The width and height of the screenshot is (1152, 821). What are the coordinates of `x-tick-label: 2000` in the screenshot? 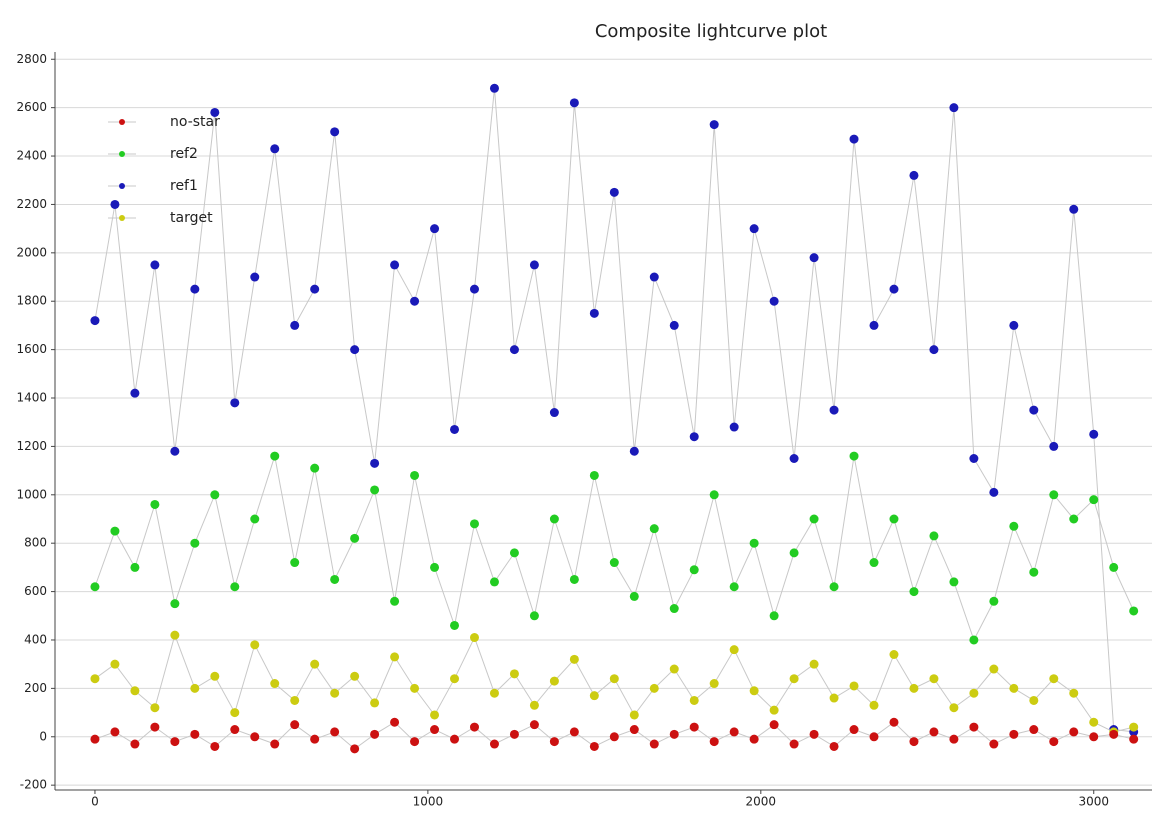 It's located at (761, 802).